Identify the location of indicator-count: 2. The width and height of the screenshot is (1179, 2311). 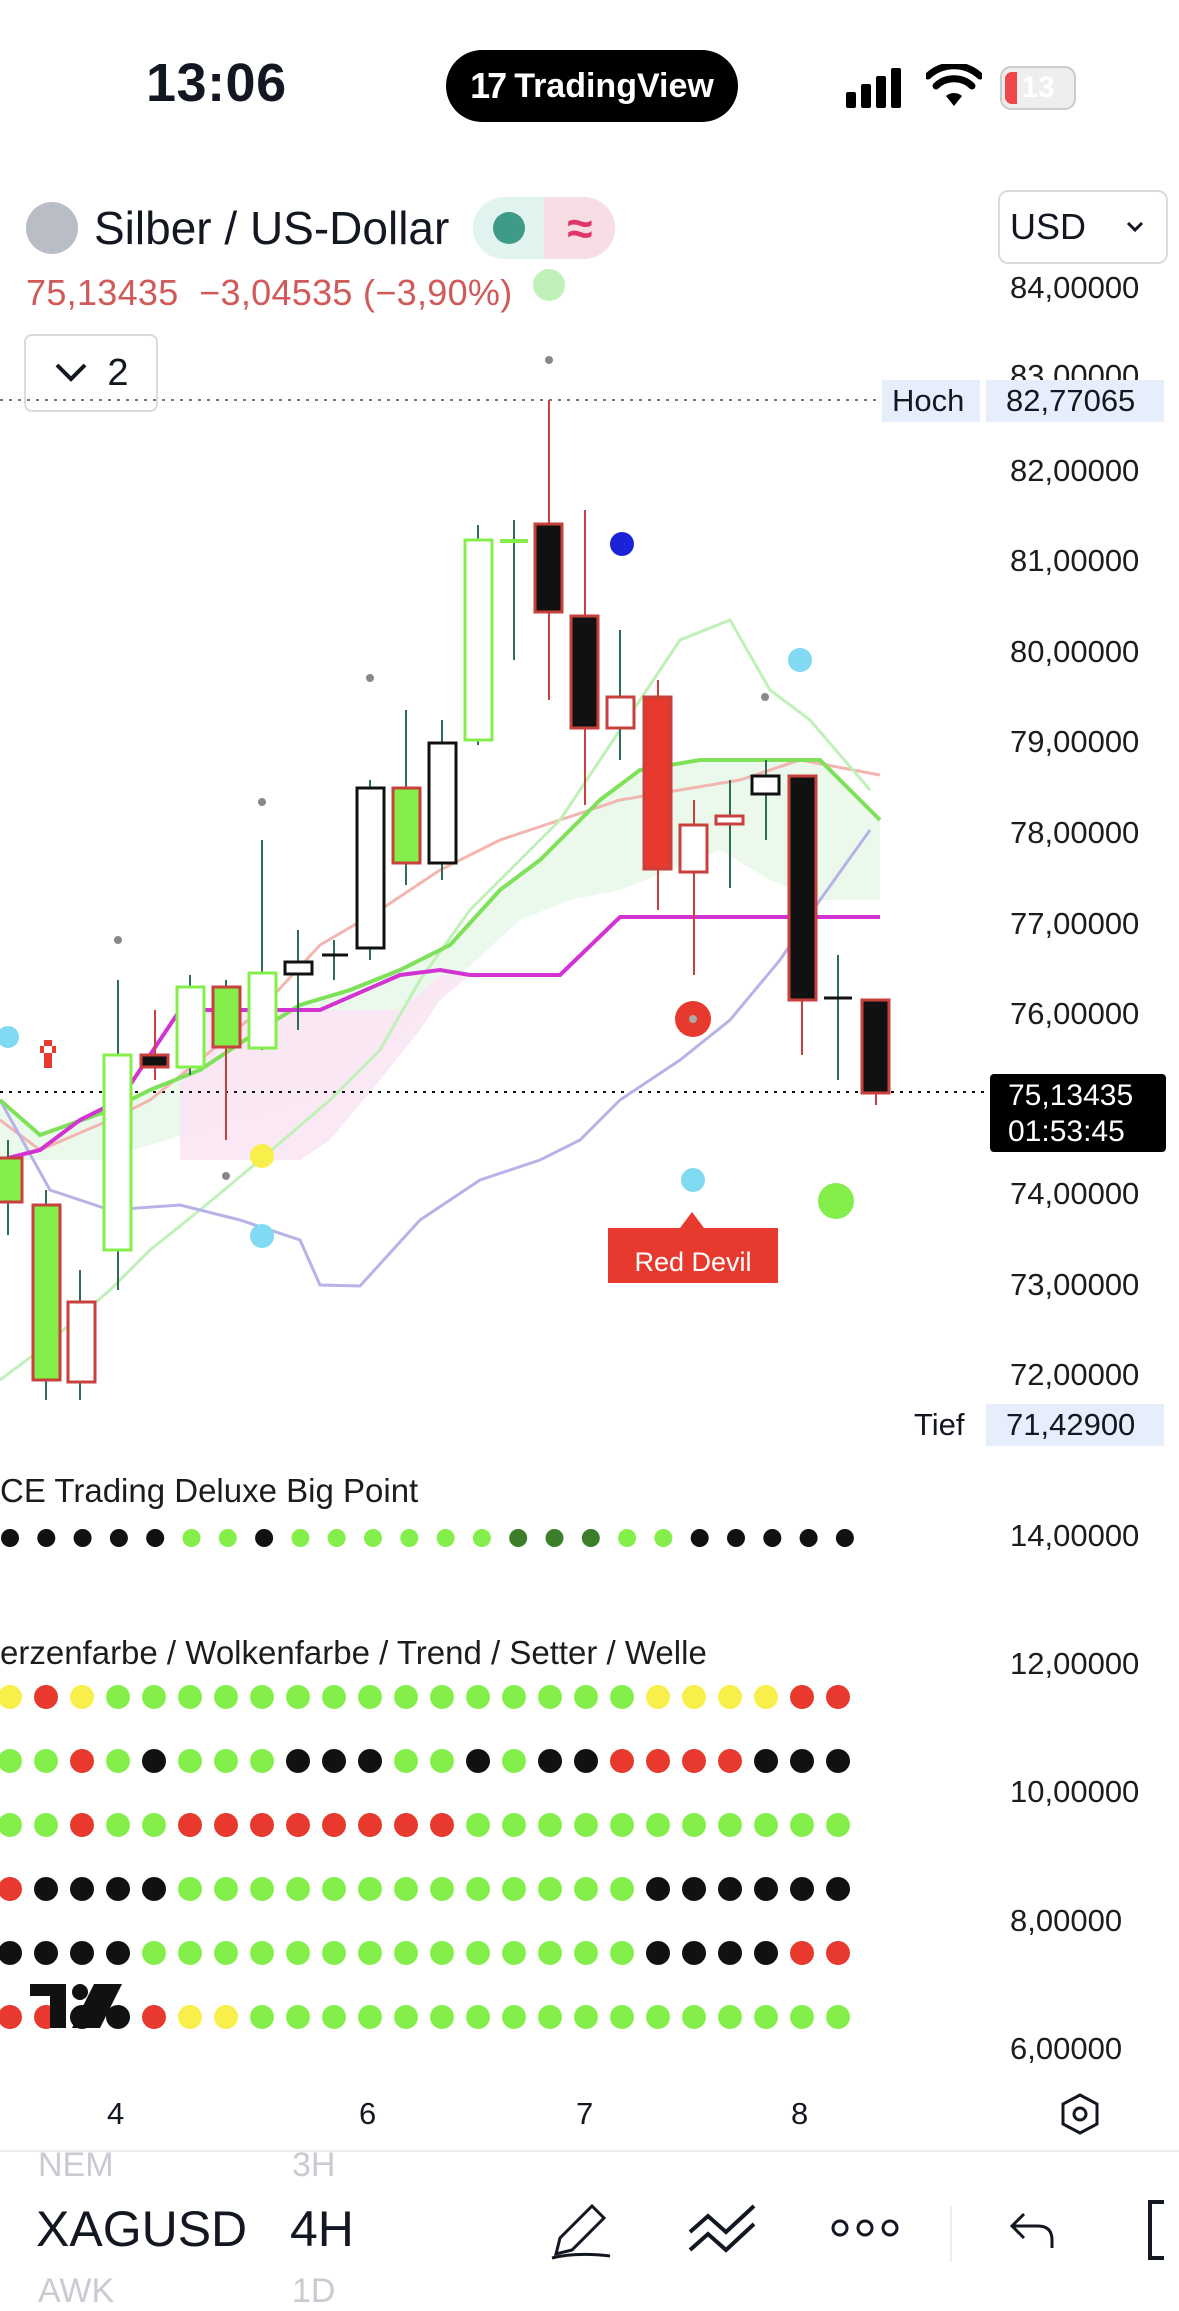
(118, 372).